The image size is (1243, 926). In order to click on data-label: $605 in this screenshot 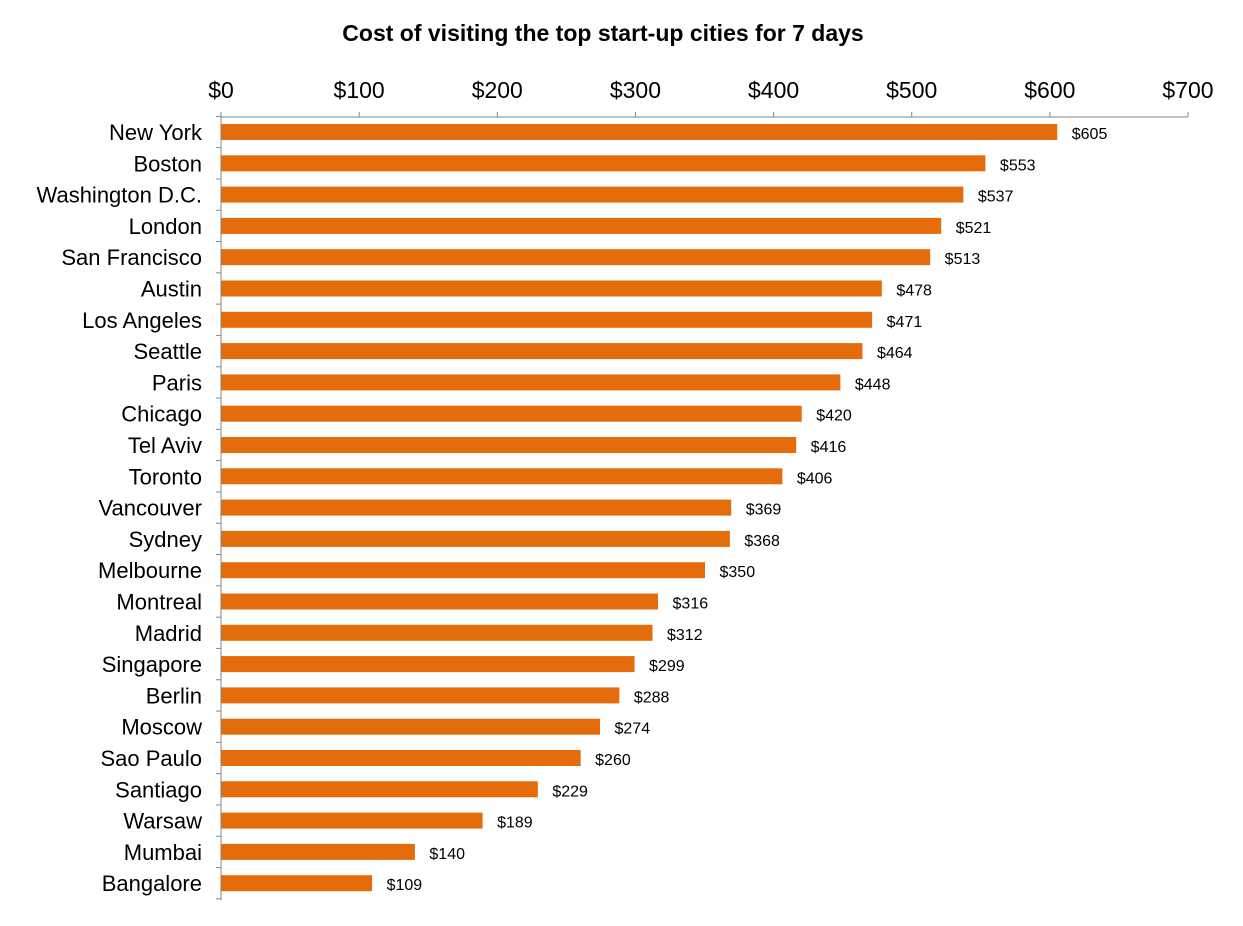, I will do `click(1090, 134)`.